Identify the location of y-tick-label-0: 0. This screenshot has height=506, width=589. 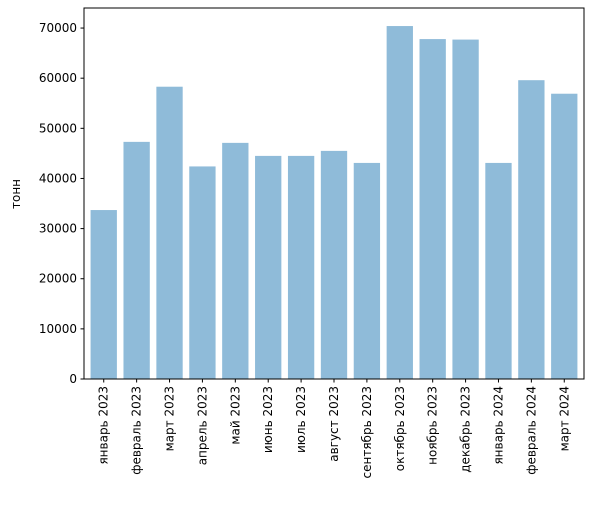
(73, 379).